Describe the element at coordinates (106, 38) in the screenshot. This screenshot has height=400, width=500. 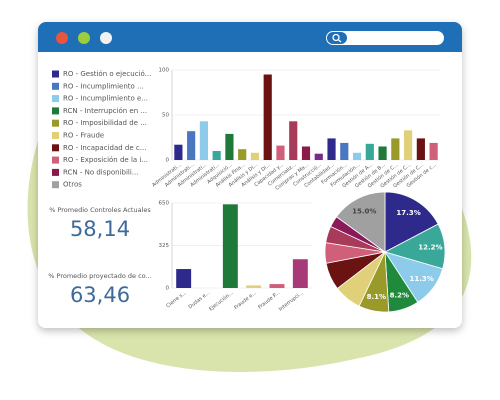
I see `minimize-button` at that location.